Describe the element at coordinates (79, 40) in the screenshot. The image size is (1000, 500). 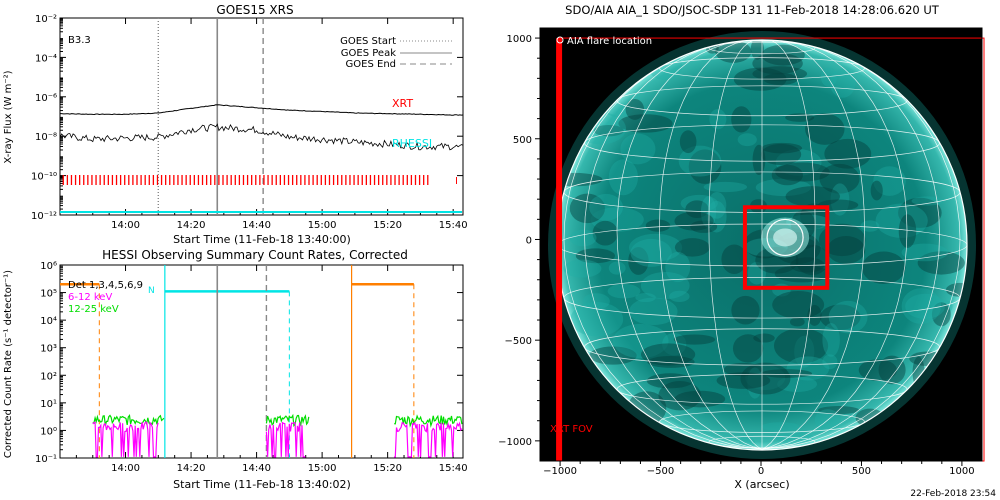
I see `goes-class-label: B3.3` at that location.